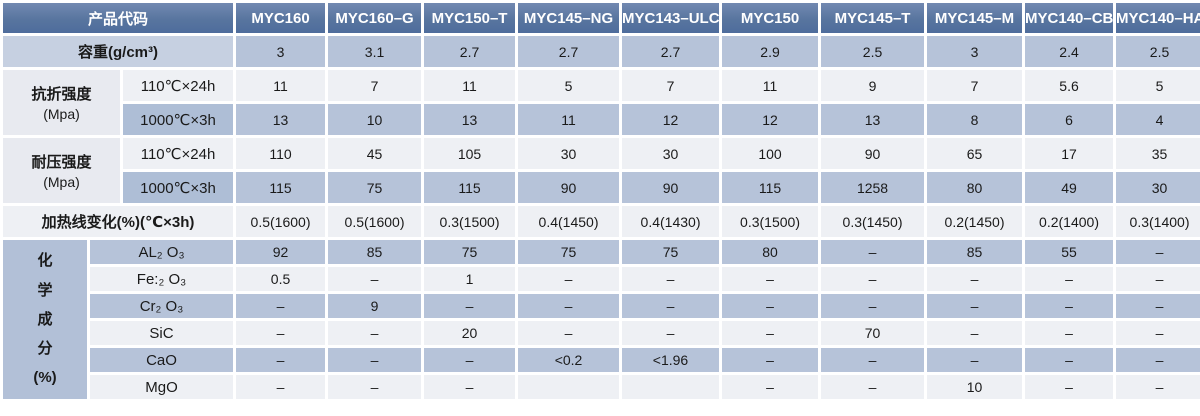 The height and width of the screenshot is (416, 1200). What do you see at coordinates (178, 187) in the screenshot?
I see `compressive-1000c-sublabel: 1000℃×3h` at bounding box center [178, 187].